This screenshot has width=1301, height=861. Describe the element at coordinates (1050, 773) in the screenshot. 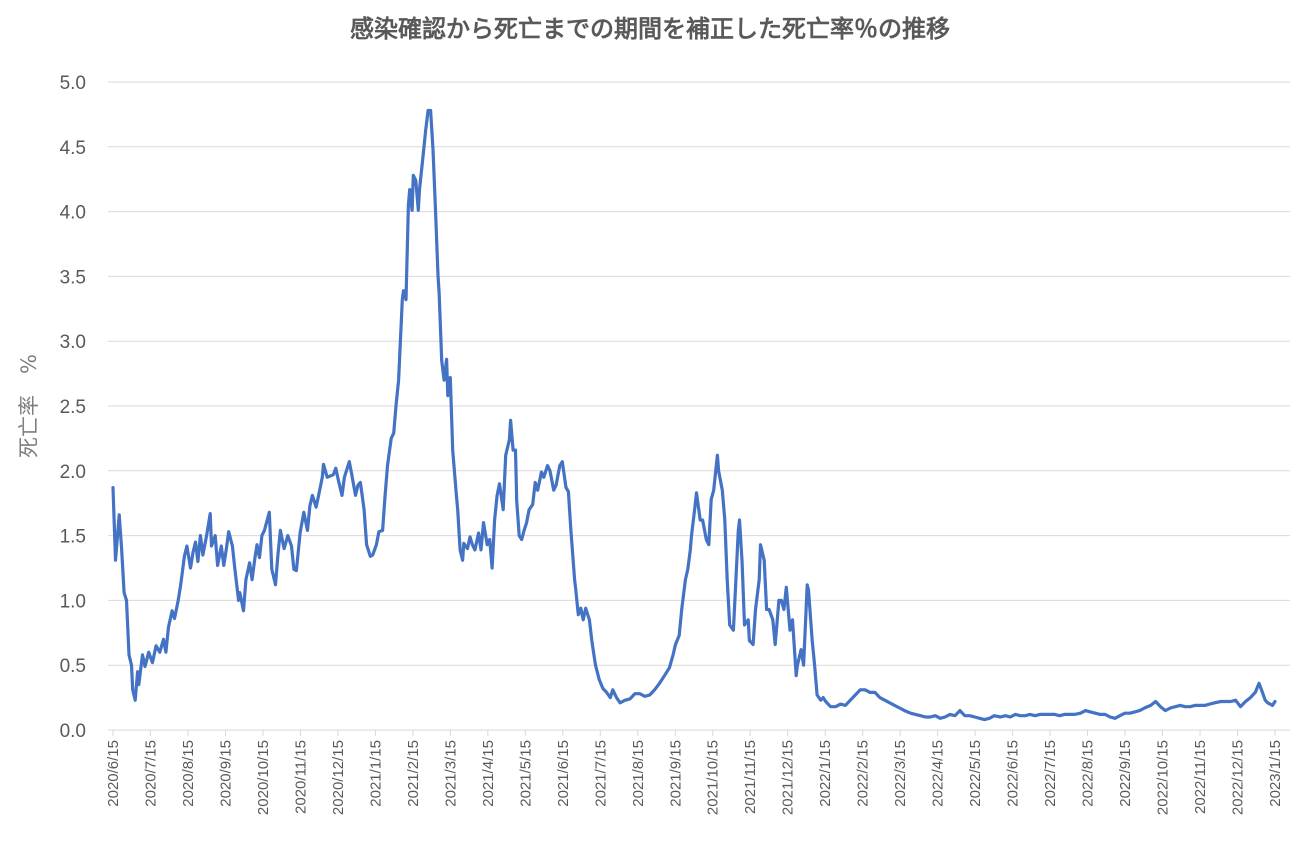

I see `x-tick-label: 2022/7/15` at that location.